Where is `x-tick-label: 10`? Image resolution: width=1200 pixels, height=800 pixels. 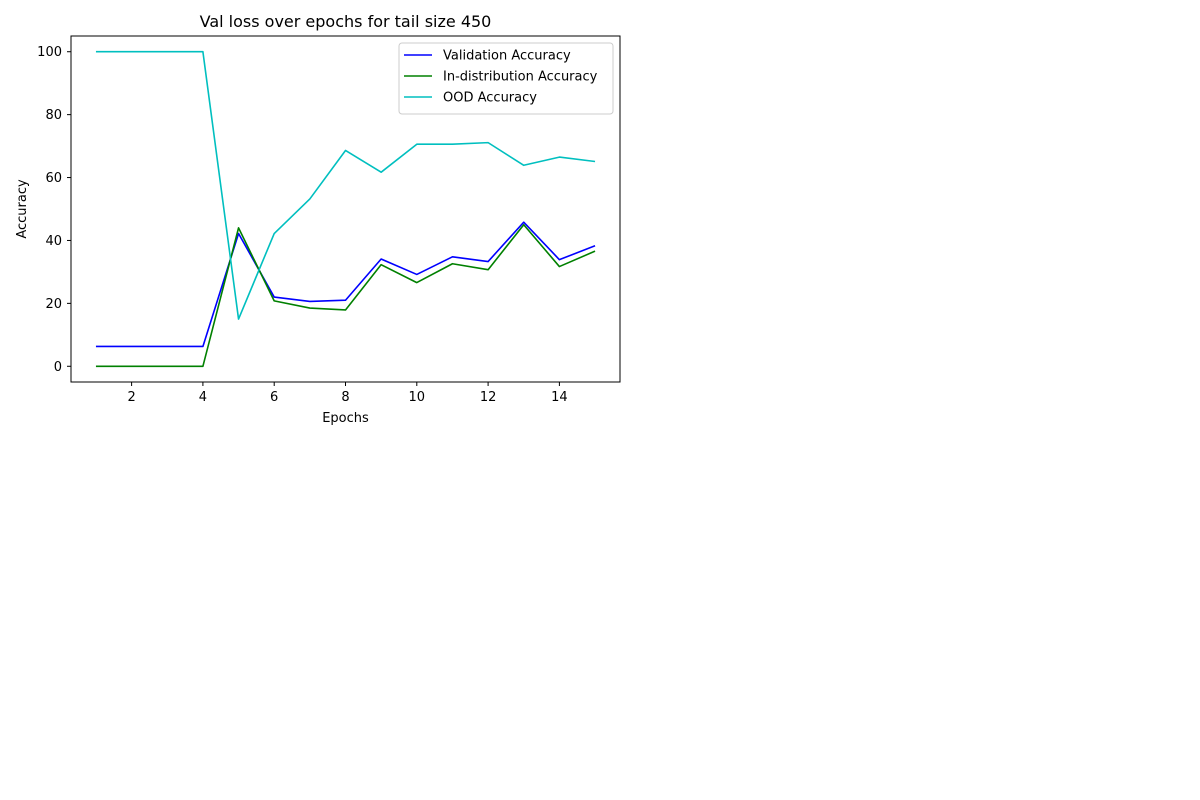 x-tick-label: 10 is located at coordinates (417, 397).